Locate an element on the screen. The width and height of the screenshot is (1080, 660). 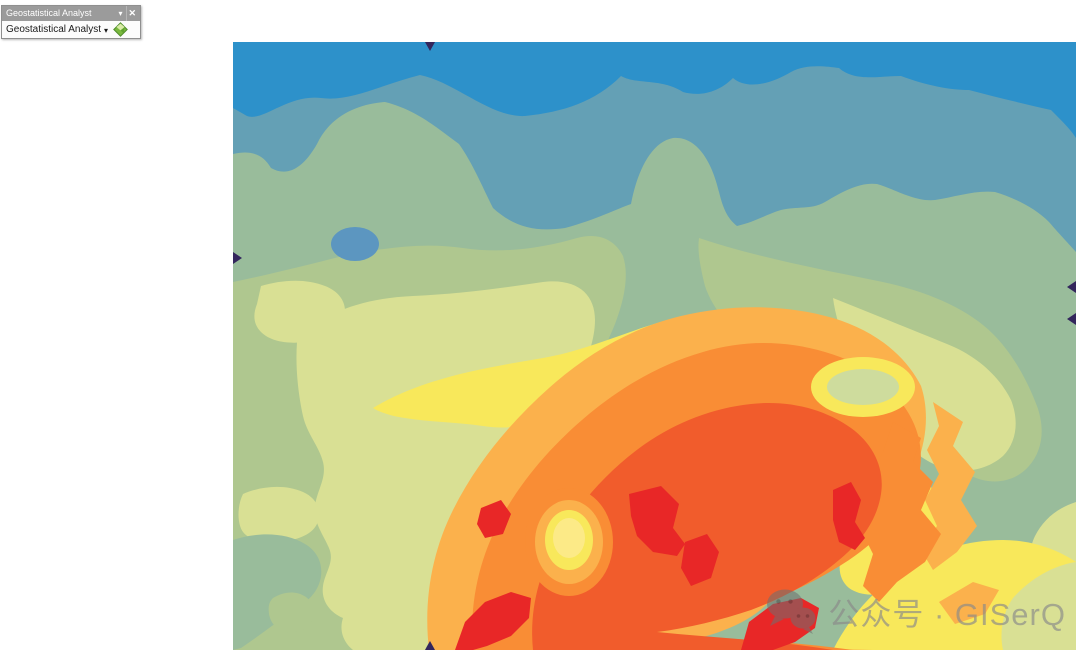
contour-layer-deep-orange is located at coordinates (707, 526).